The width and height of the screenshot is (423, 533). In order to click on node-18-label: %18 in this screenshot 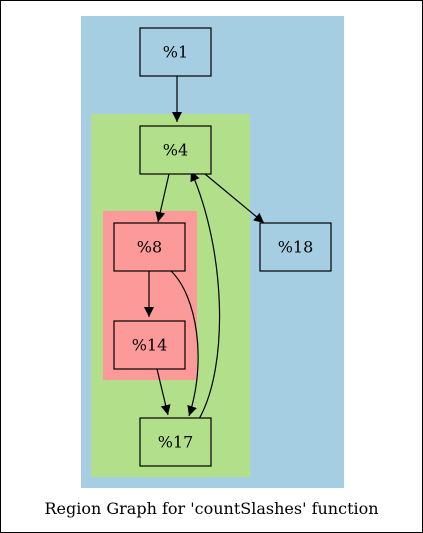, I will do `click(296, 247)`.